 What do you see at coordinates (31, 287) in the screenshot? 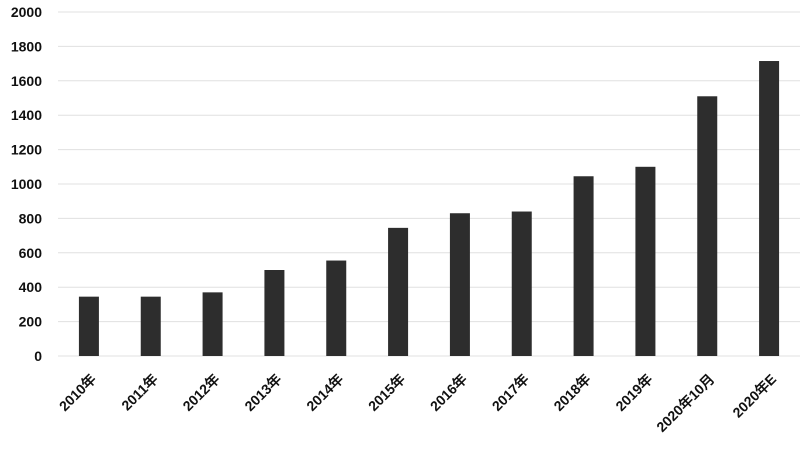
I see `y-tick-label: 400` at bounding box center [31, 287].